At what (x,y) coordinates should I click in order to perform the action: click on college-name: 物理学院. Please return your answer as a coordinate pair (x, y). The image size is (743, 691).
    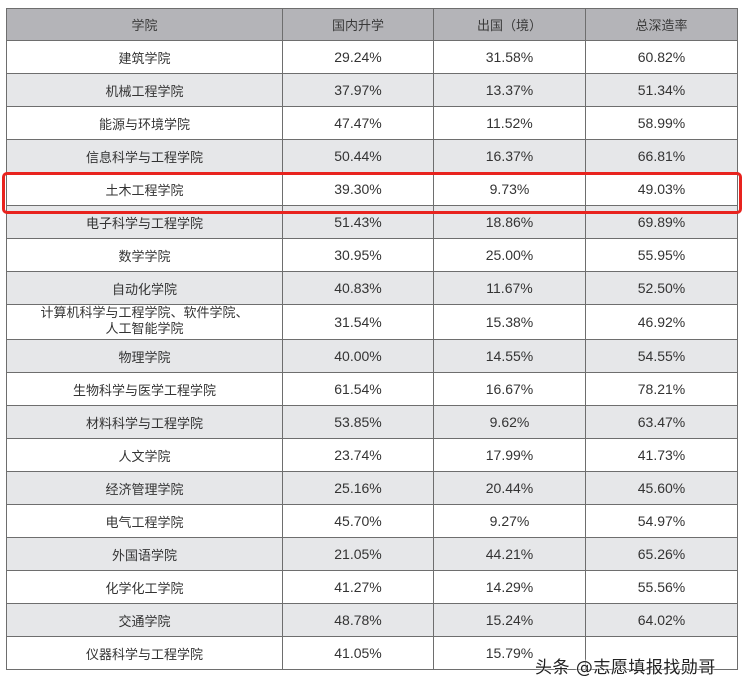
    Looking at the image, I should click on (144, 356).